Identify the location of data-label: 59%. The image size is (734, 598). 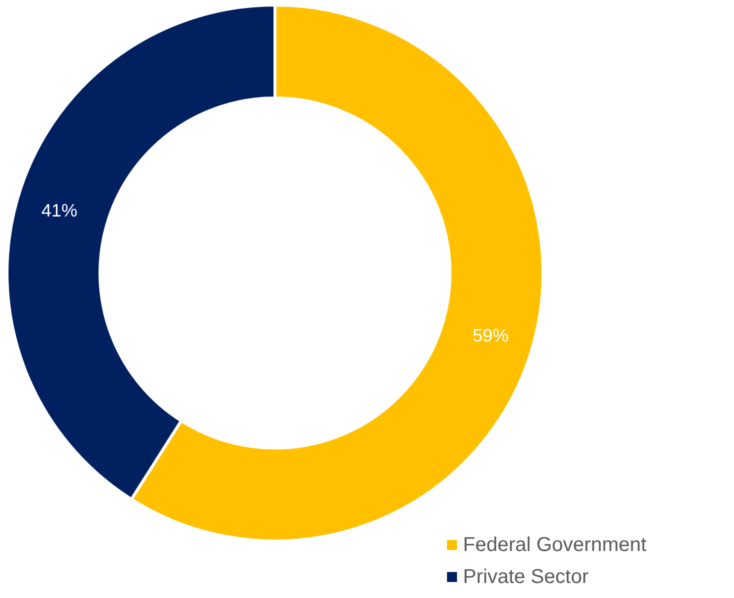
(490, 336).